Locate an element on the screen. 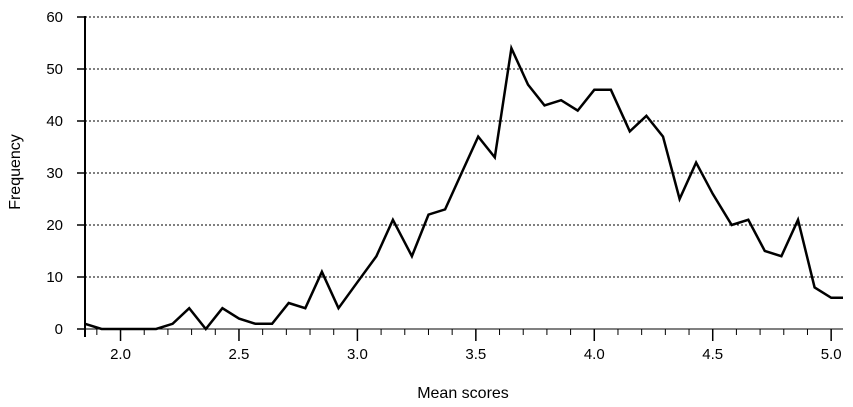  x-tick-label: 4.5 is located at coordinates (712, 354).